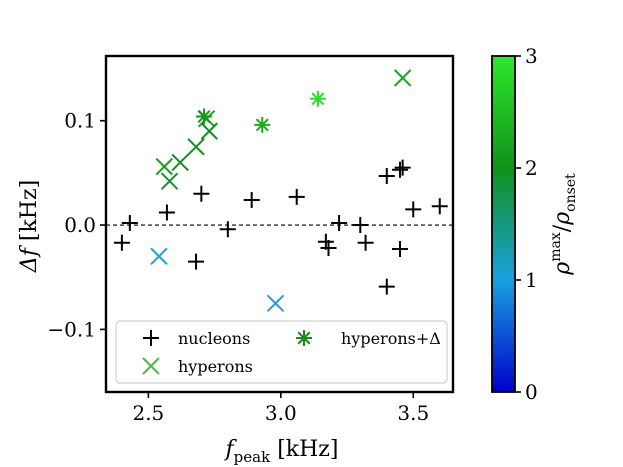 Image resolution: width=623 pixels, height=467 pixels. Describe the element at coordinates (80, 225) in the screenshot. I see `y-tick-label: 0.0` at that location.